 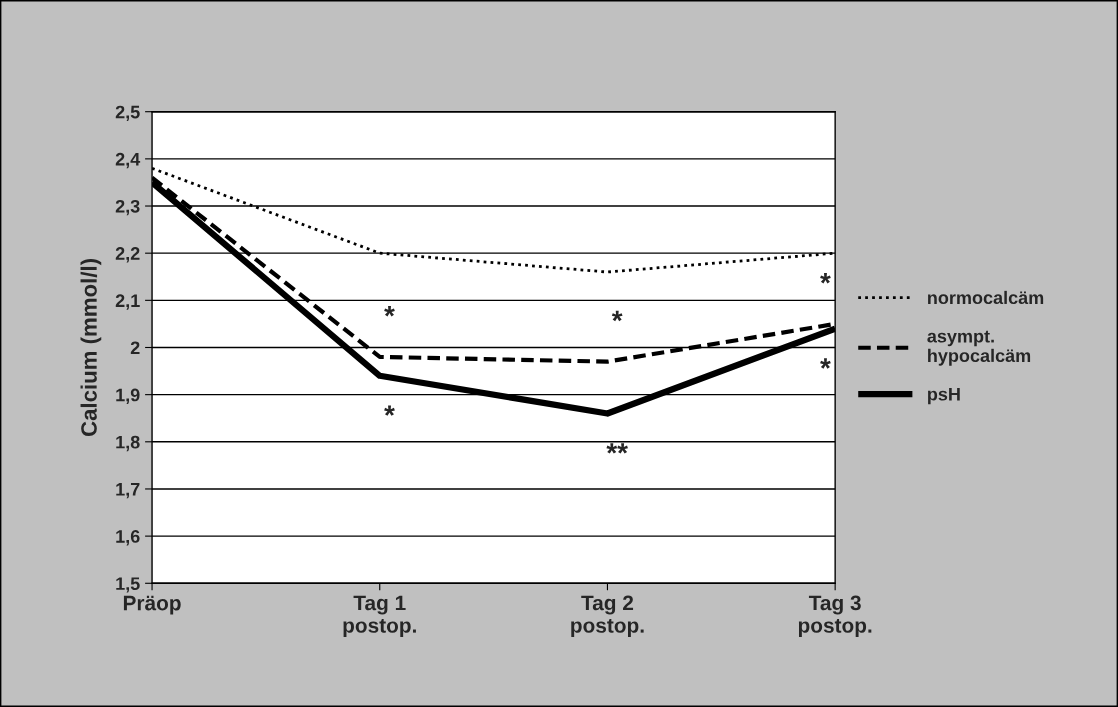 What do you see at coordinates (135, 348) in the screenshot?
I see `y-tick-label: 2` at bounding box center [135, 348].